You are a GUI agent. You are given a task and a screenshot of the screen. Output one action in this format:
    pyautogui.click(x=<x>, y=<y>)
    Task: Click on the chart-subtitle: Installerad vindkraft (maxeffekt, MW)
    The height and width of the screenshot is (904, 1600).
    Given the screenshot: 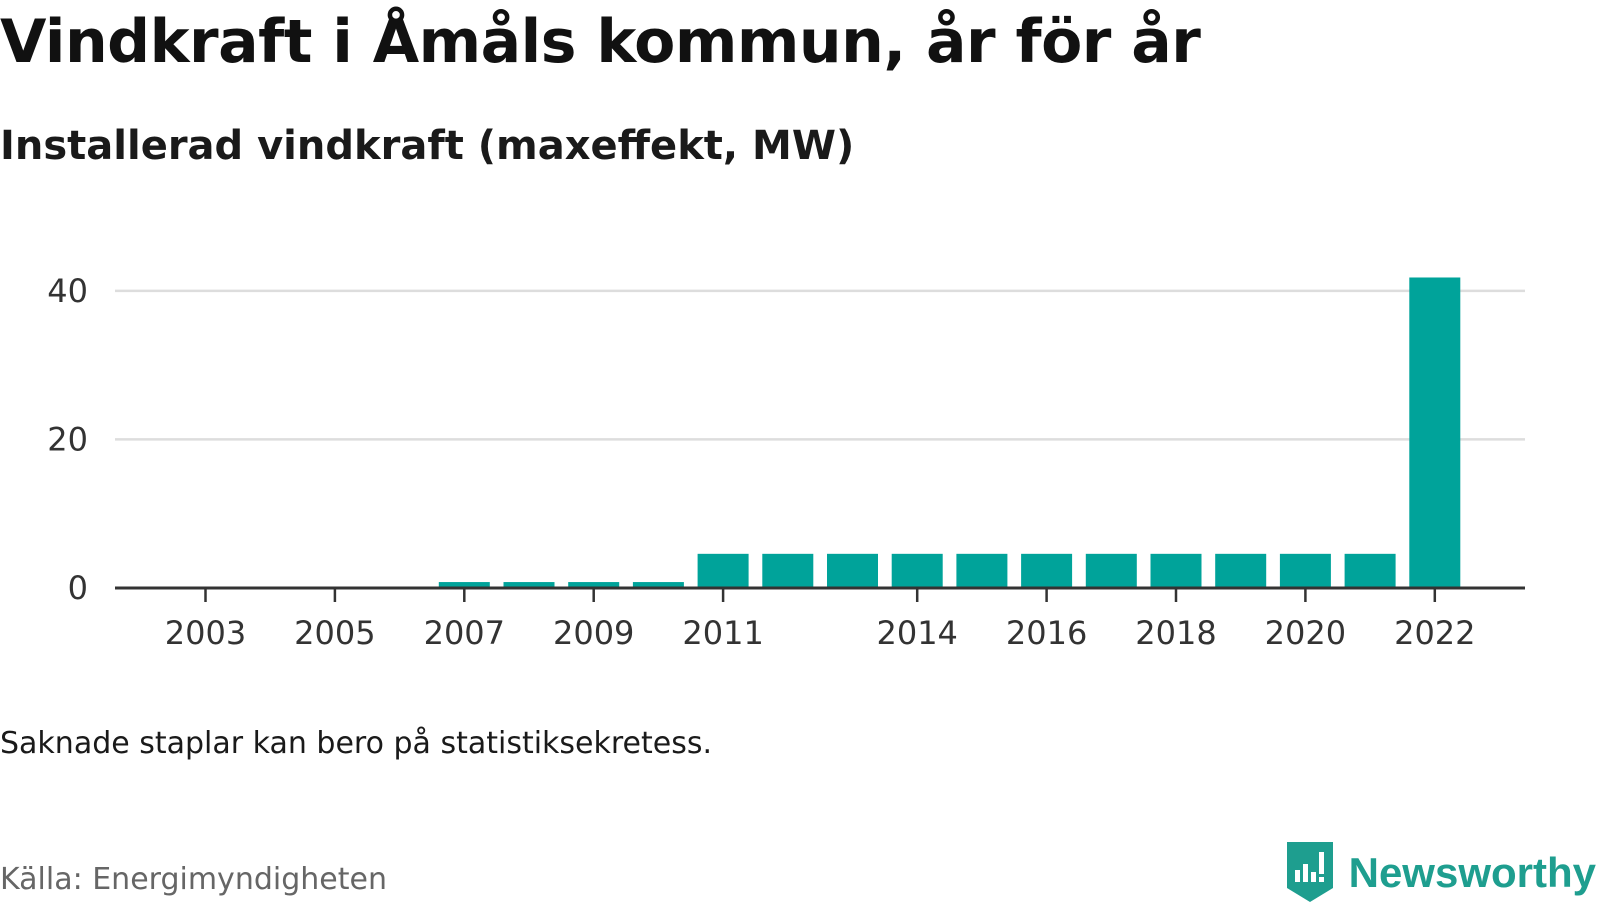 What is the action you would take?
    pyautogui.click(x=427, y=146)
    